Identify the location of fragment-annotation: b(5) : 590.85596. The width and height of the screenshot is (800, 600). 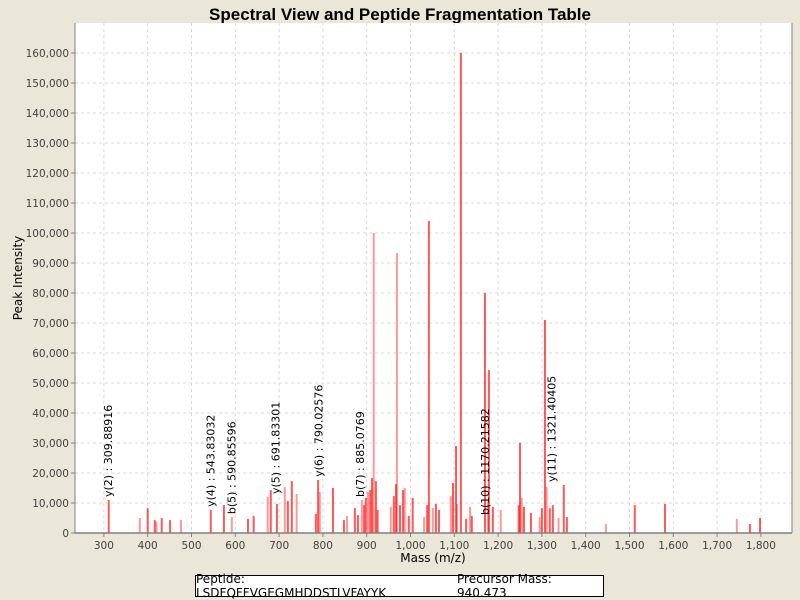
(231, 467).